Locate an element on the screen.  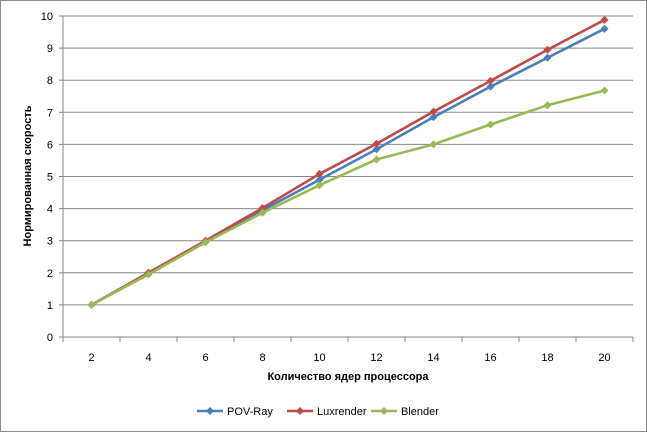
y-tick-label: 8 is located at coordinates (50, 81).